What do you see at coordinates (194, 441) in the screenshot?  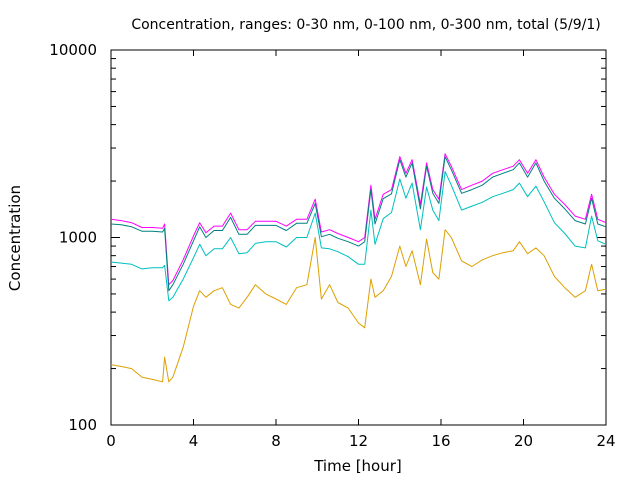 I see `x-tick-label-1: 4` at bounding box center [194, 441].